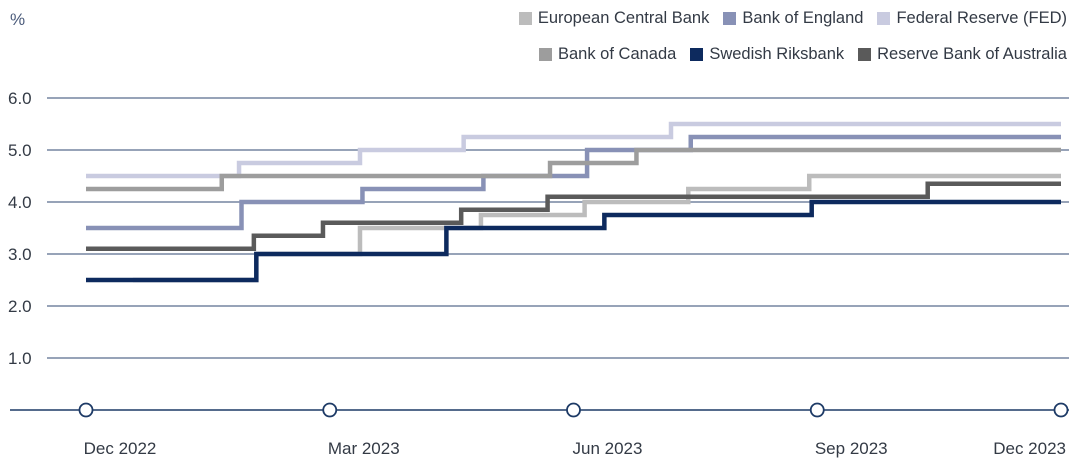  Describe the element at coordinates (1029, 448) in the screenshot. I see `x-tick-label: Dec 2023` at that location.